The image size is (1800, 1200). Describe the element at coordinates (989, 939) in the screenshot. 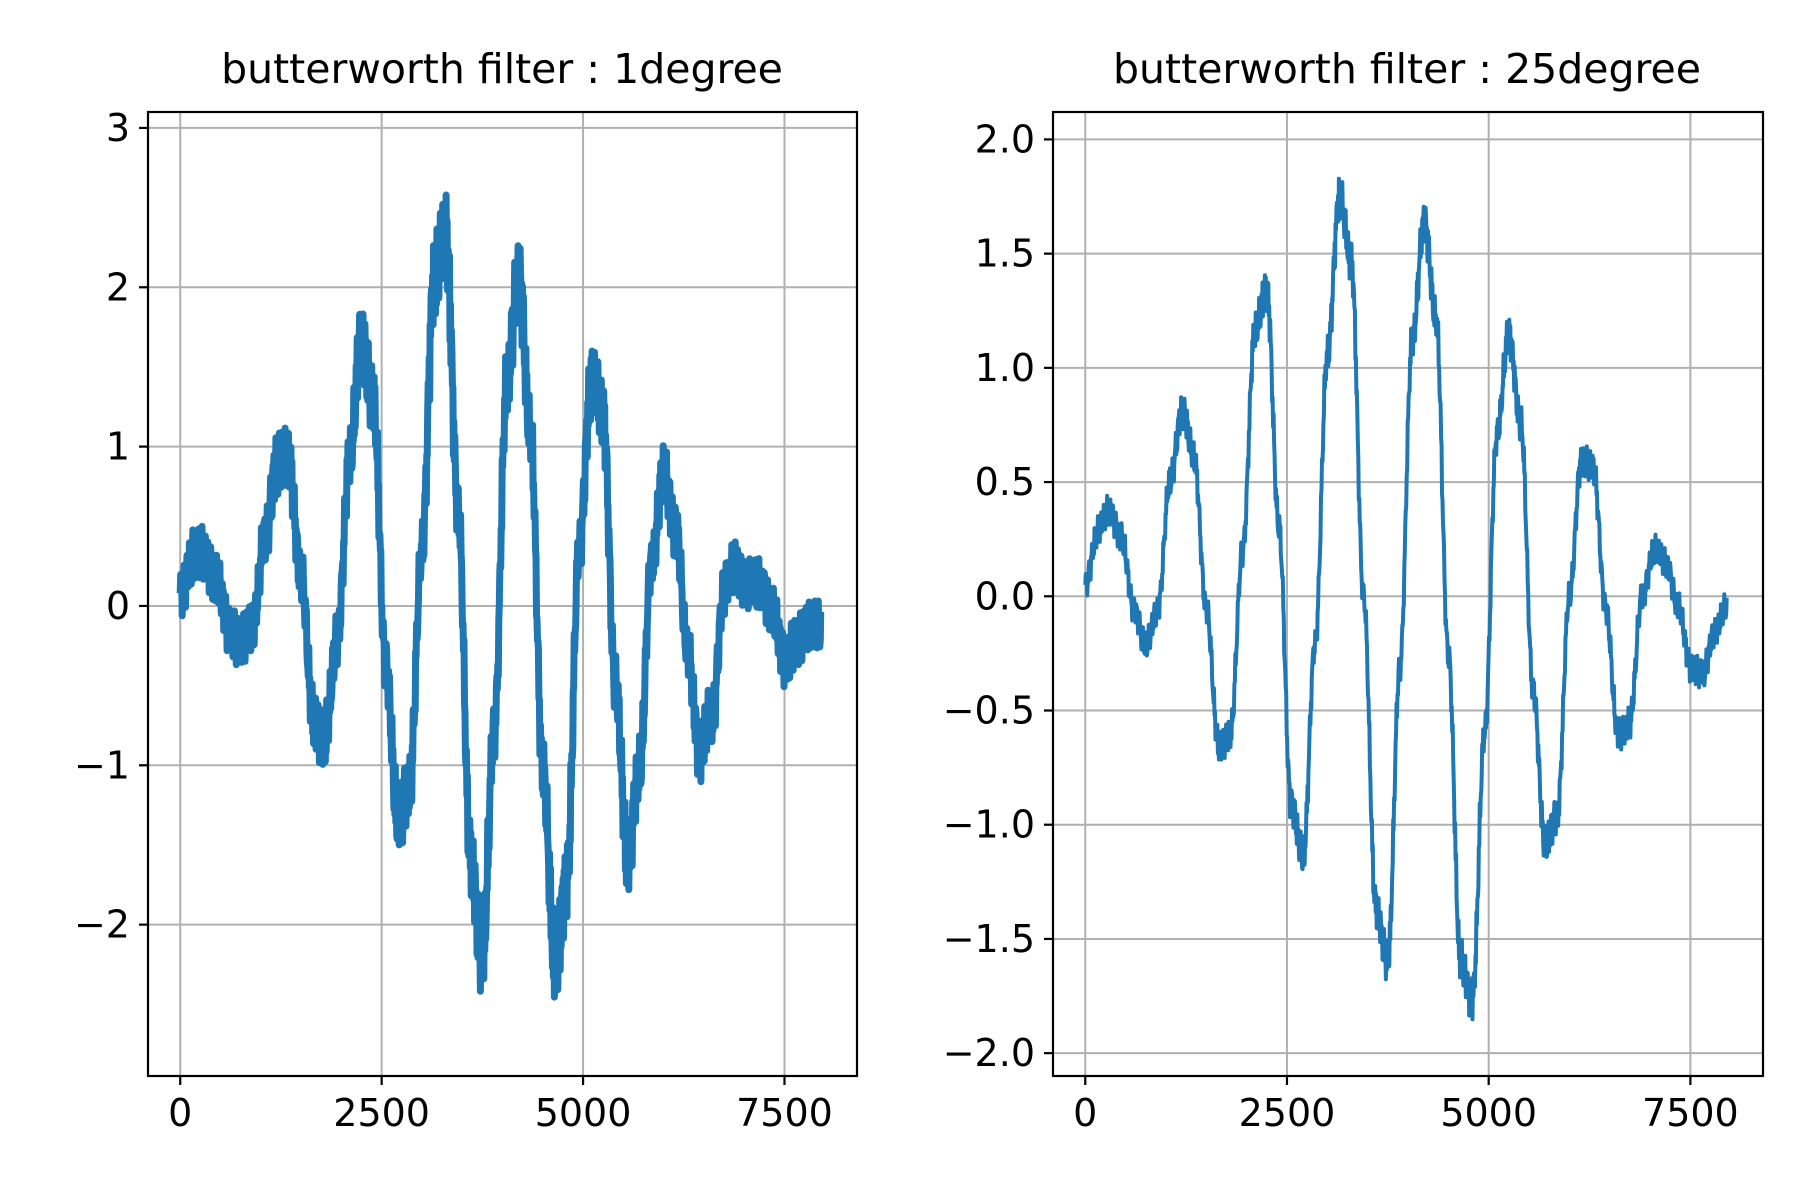

I see `right-y-tick-label: −1.5` at that location.